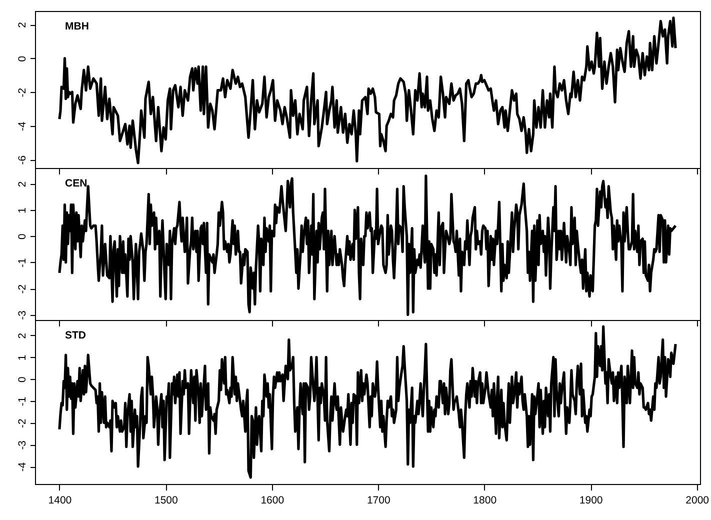 This screenshot has width=711, height=520. What do you see at coordinates (76, 184) in the screenshot?
I see `text: CEN` at bounding box center [76, 184].